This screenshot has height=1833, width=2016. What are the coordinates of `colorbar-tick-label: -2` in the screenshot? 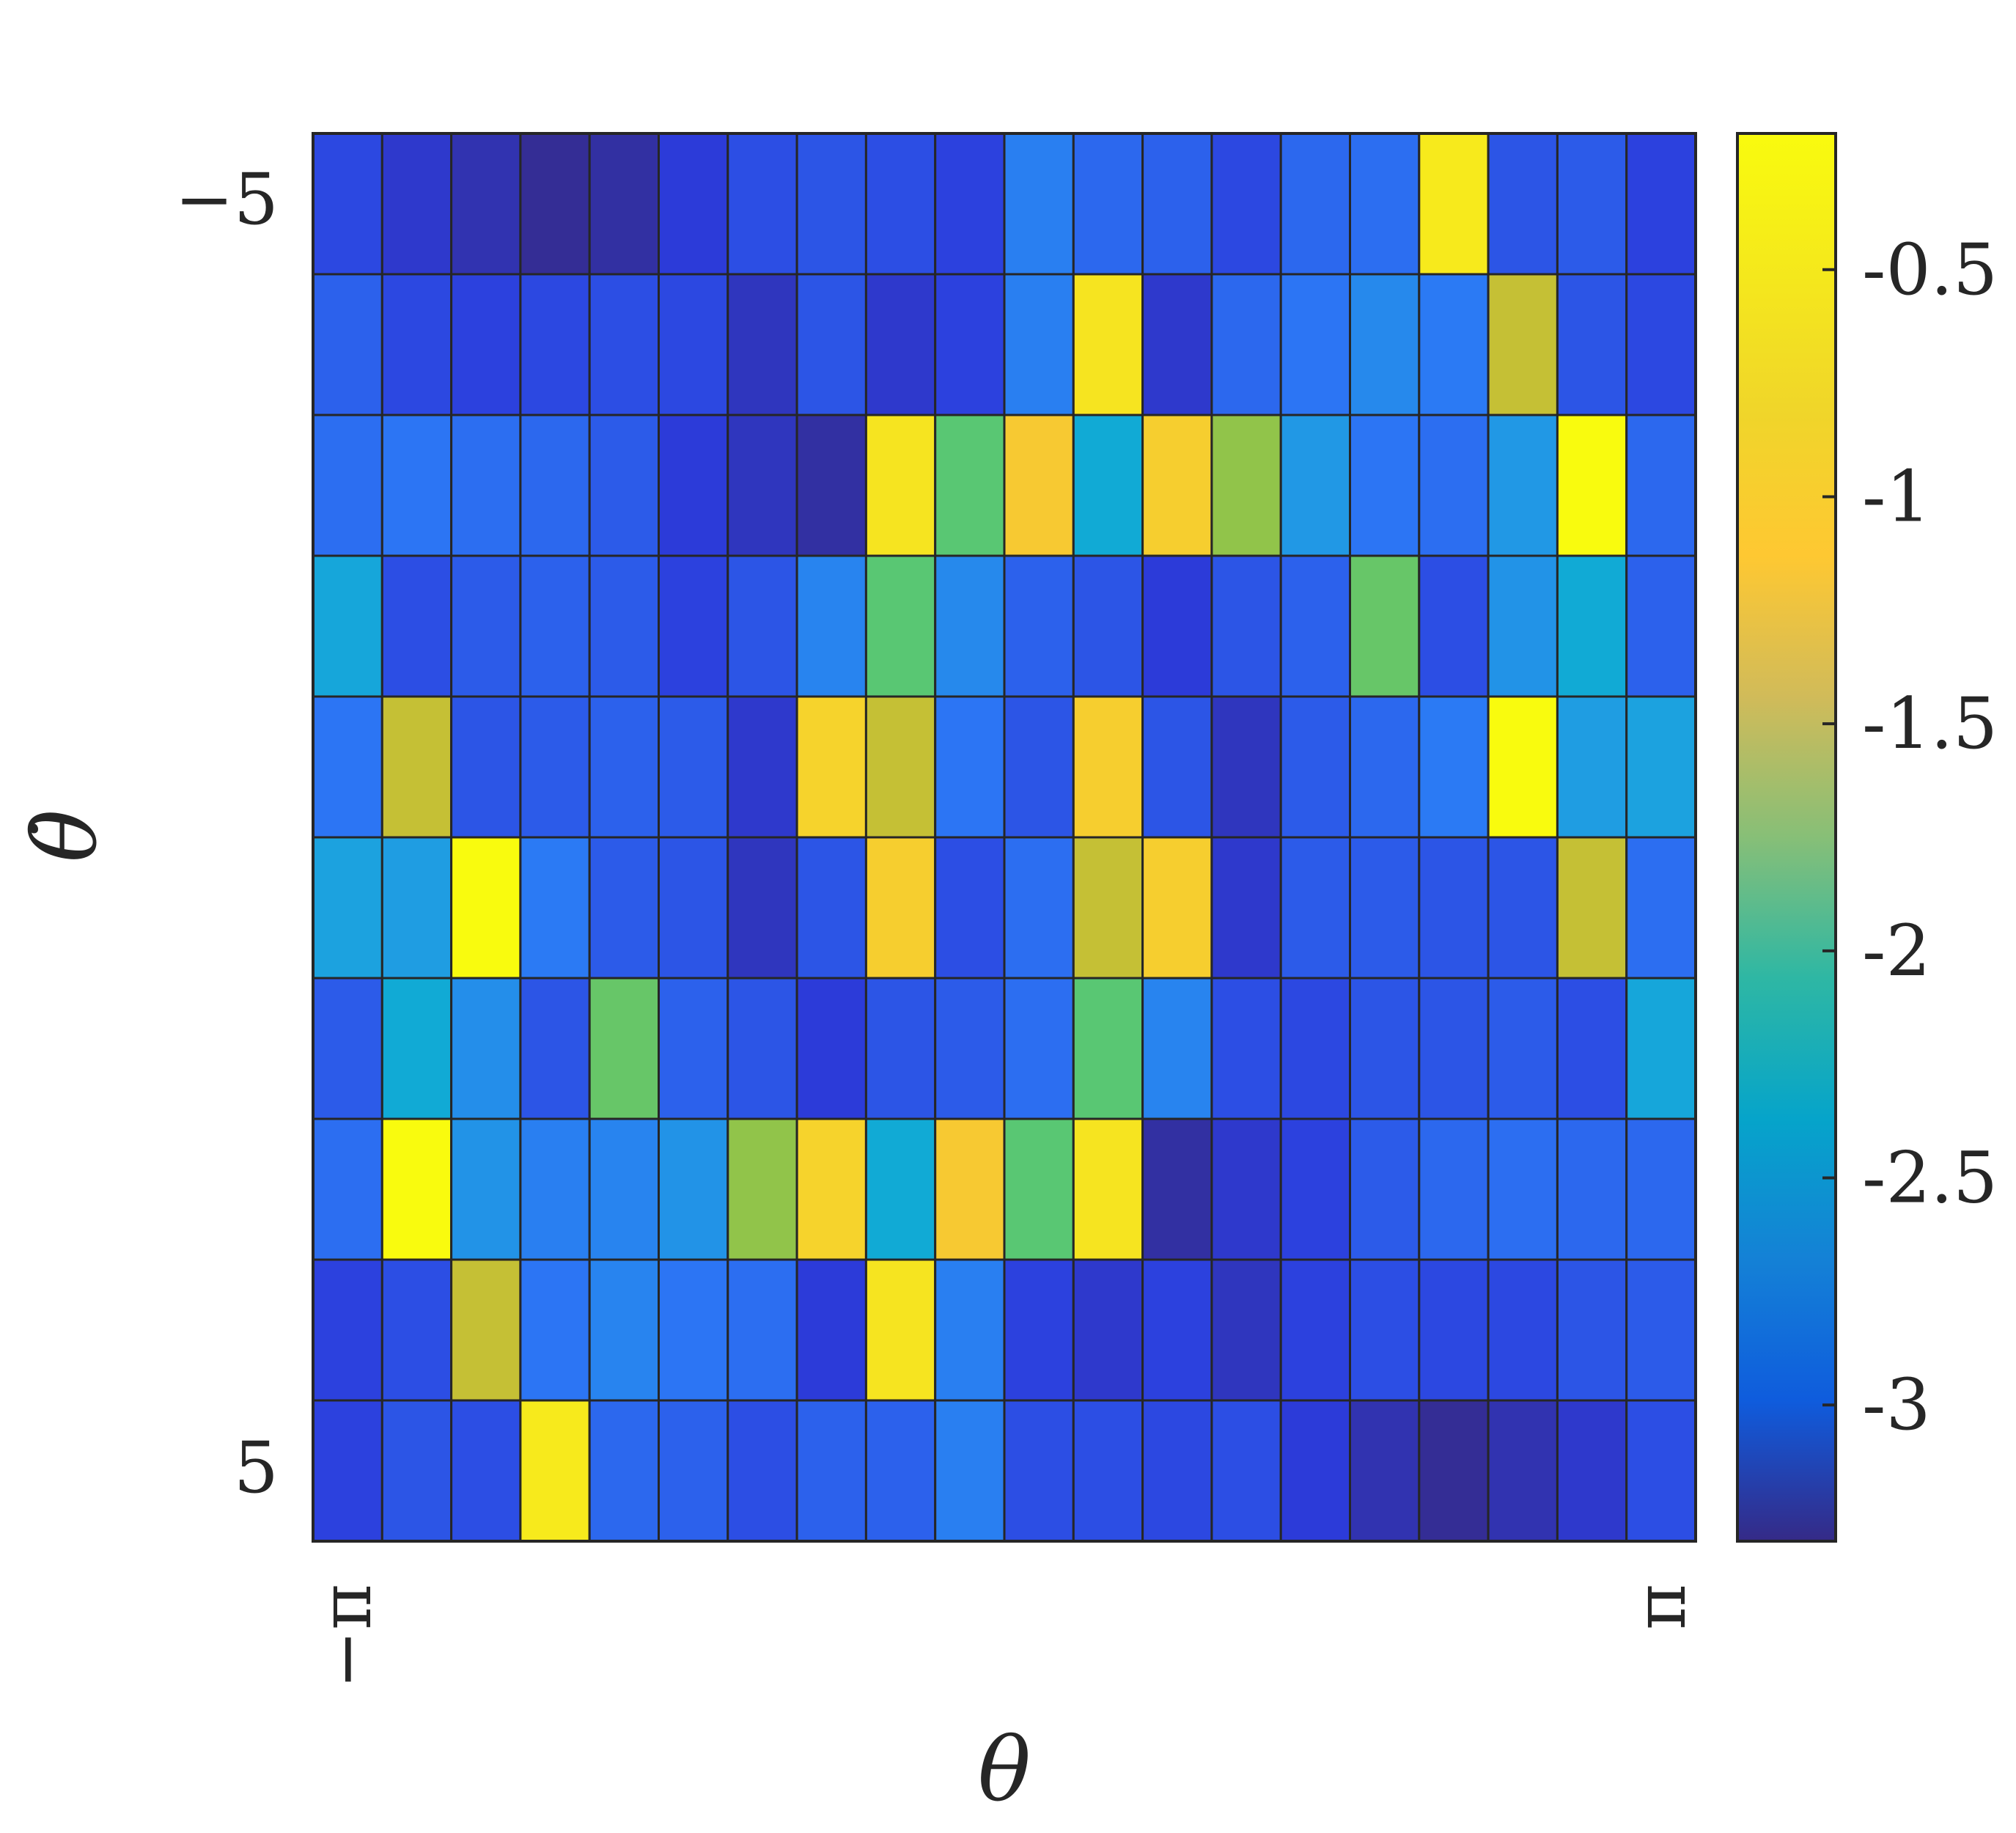 It's located at (1897, 951).